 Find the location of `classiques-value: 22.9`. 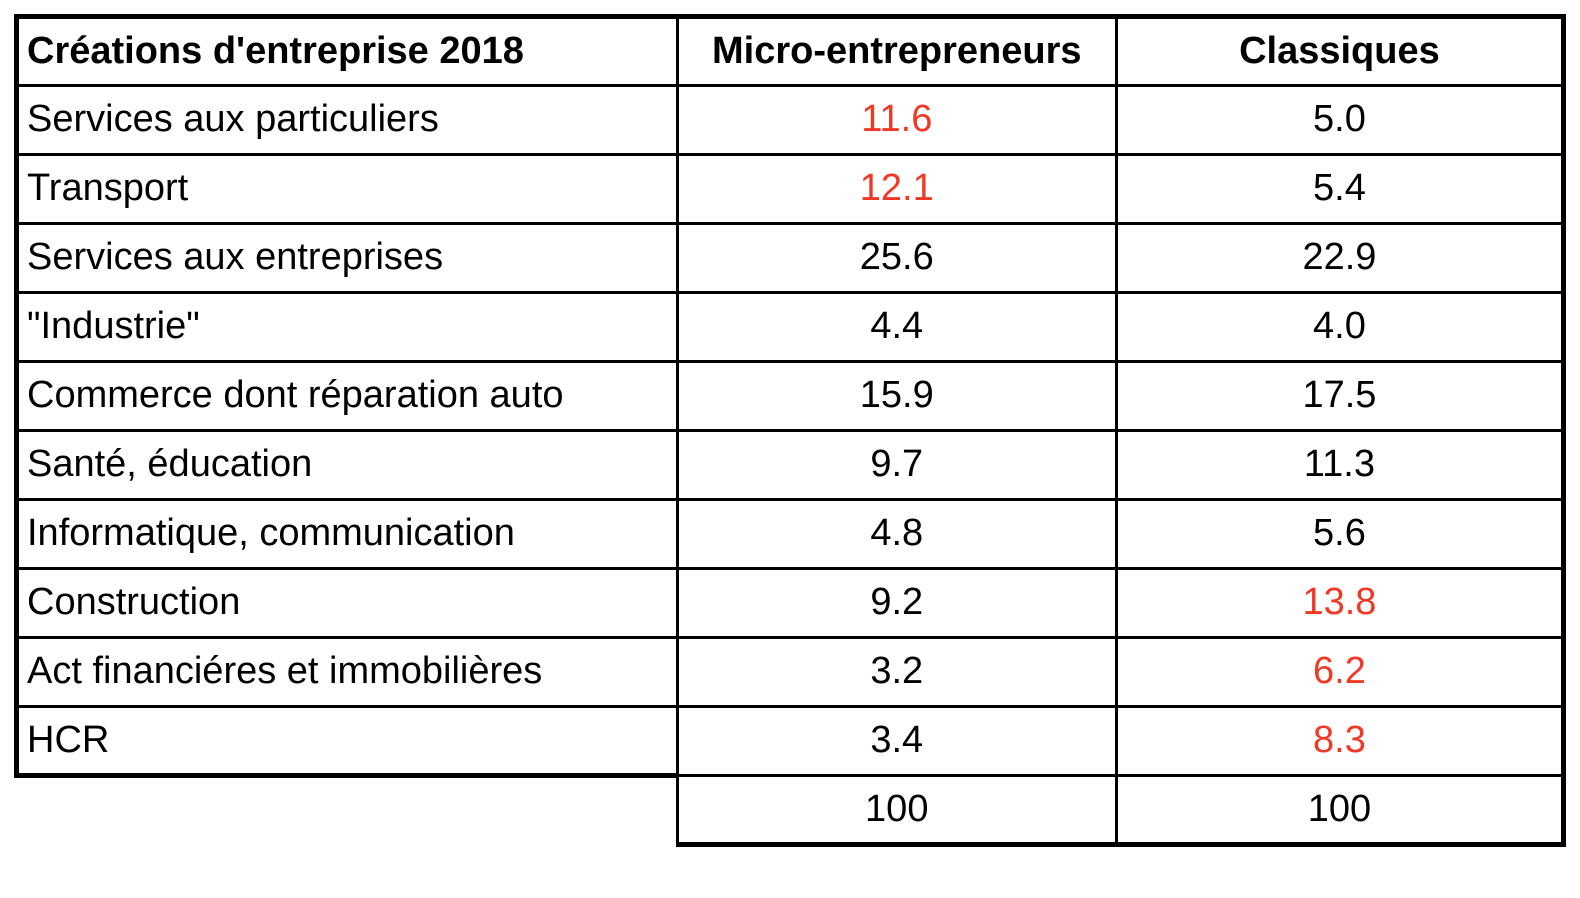

classiques-value: 22.9 is located at coordinates (1340, 258).